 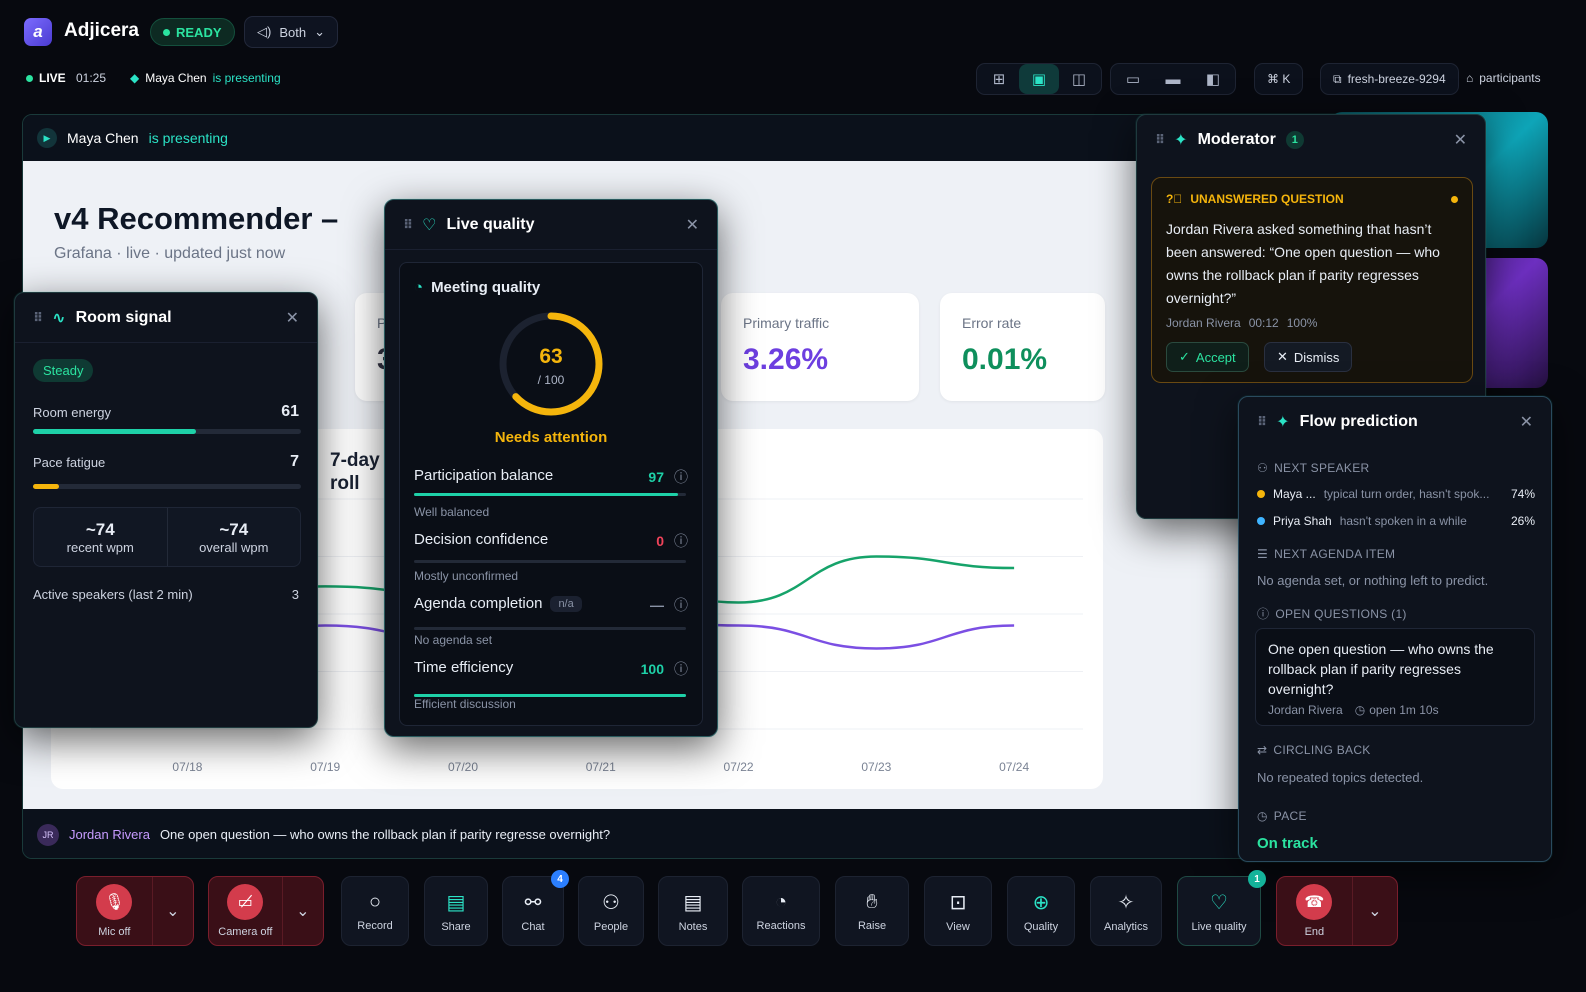 What do you see at coordinates (109, 834) in the screenshot?
I see `caption-speaker: Jordan Rivera` at bounding box center [109, 834].